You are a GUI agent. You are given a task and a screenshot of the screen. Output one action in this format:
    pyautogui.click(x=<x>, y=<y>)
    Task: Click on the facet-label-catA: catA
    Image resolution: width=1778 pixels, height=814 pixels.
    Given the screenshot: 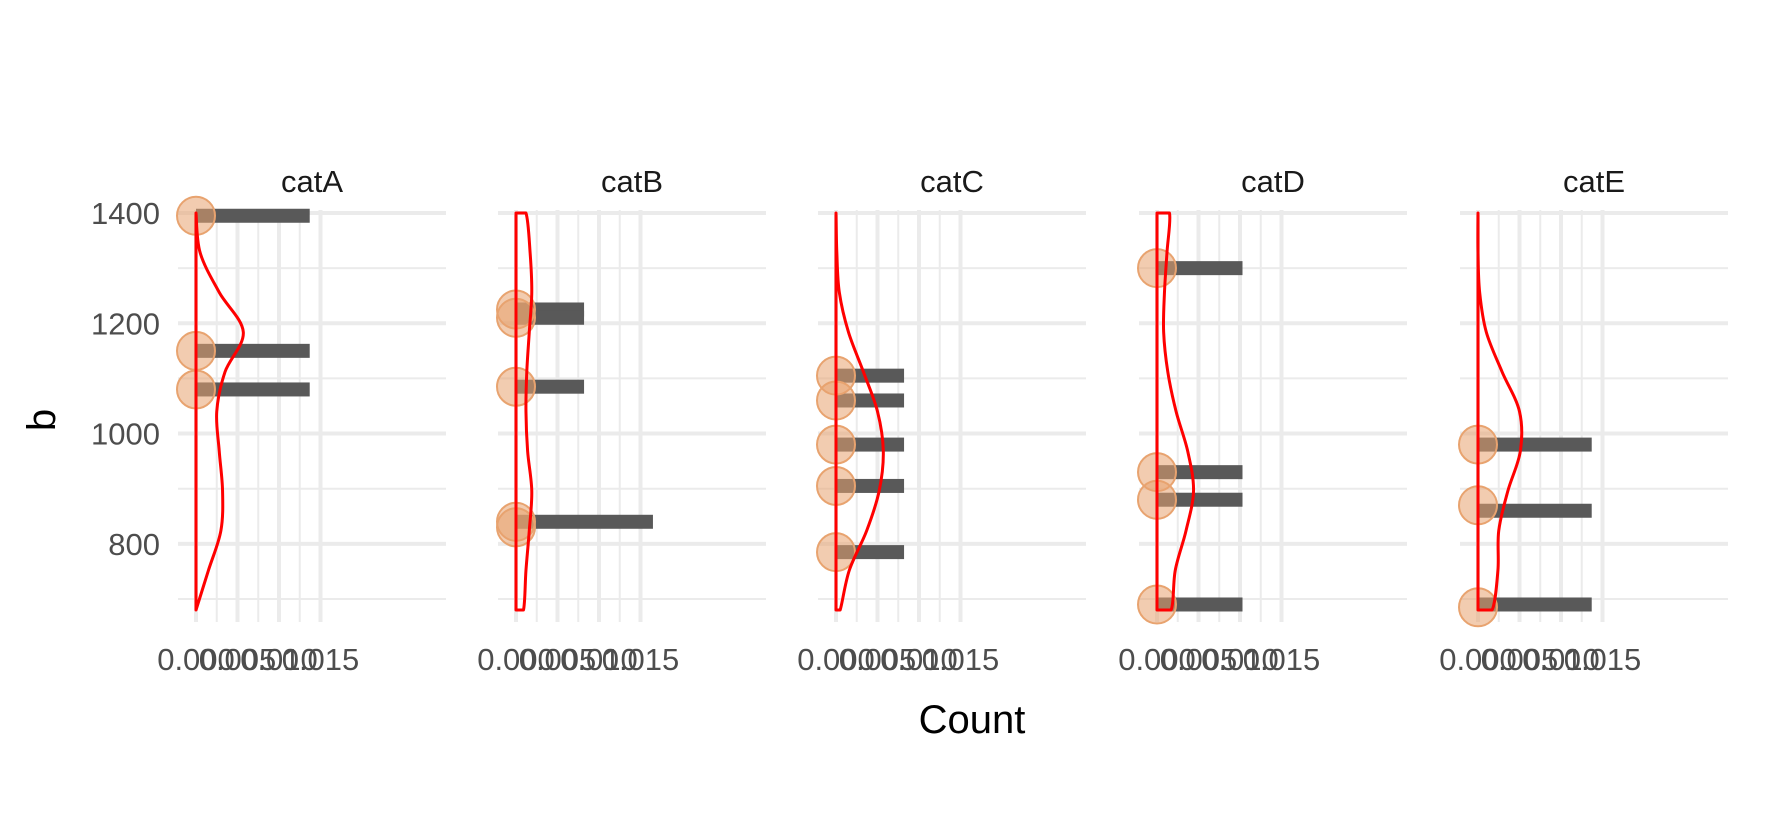 What is the action you would take?
    pyautogui.click(x=312, y=181)
    